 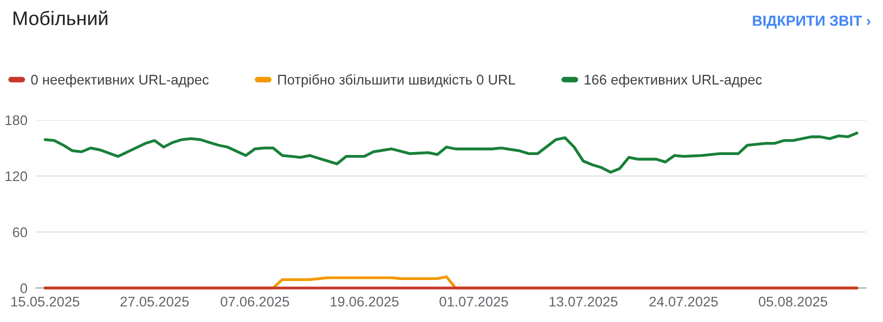 I want to click on y-tick-label: 60, so click(x=20, y=232).